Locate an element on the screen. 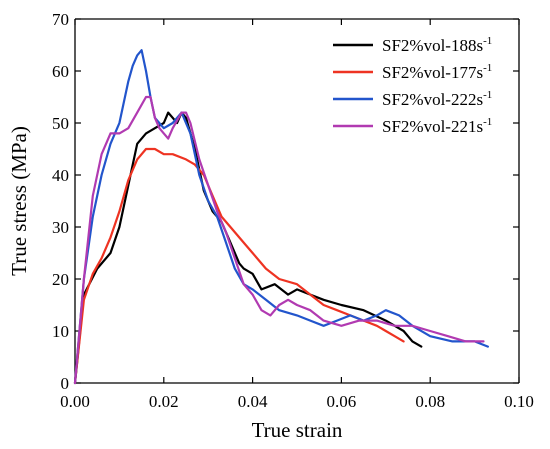 The height and width of the screenshot is (449, 550). y-tick-label: 30 is located at coordinates (60, 227).